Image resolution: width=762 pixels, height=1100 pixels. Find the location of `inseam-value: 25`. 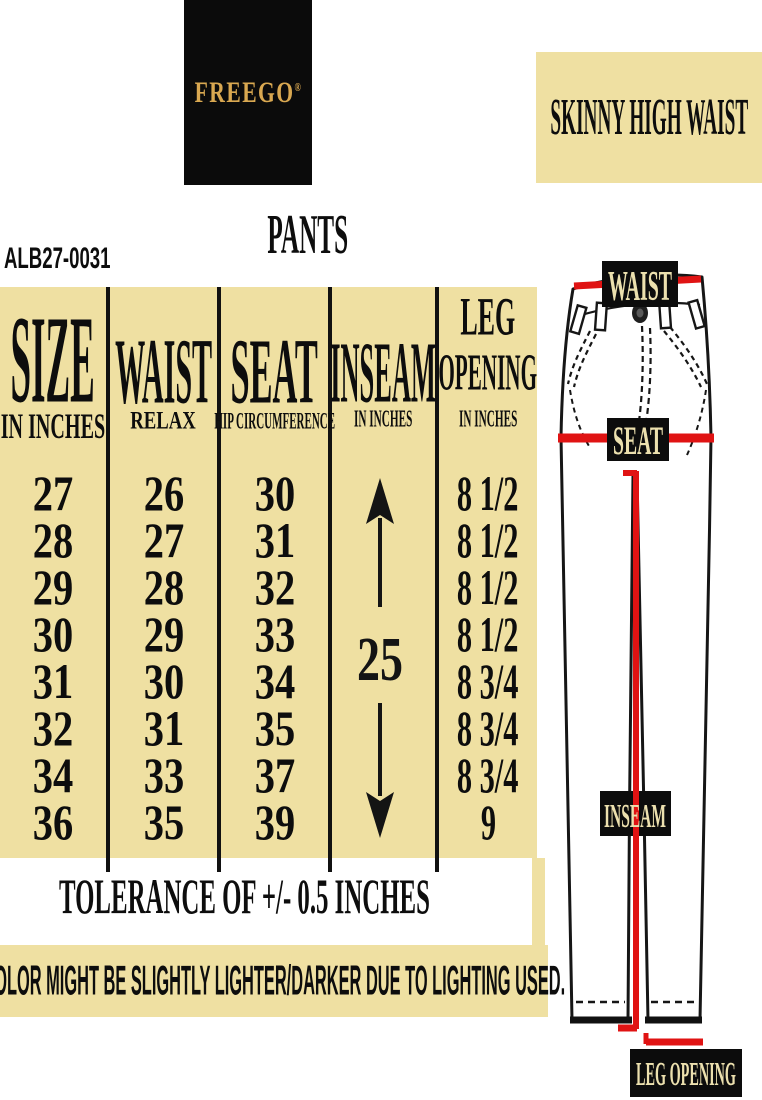

inseam-value: 25 is located at coordinates (380, 660).